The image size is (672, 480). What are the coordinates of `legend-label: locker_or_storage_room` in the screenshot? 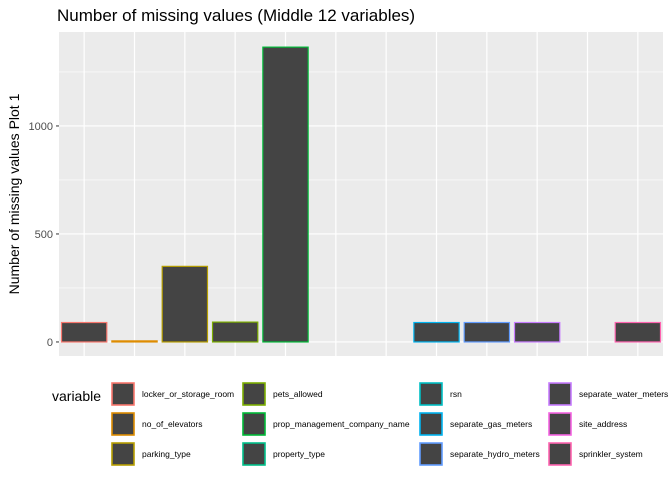 It's located at (188, 394).